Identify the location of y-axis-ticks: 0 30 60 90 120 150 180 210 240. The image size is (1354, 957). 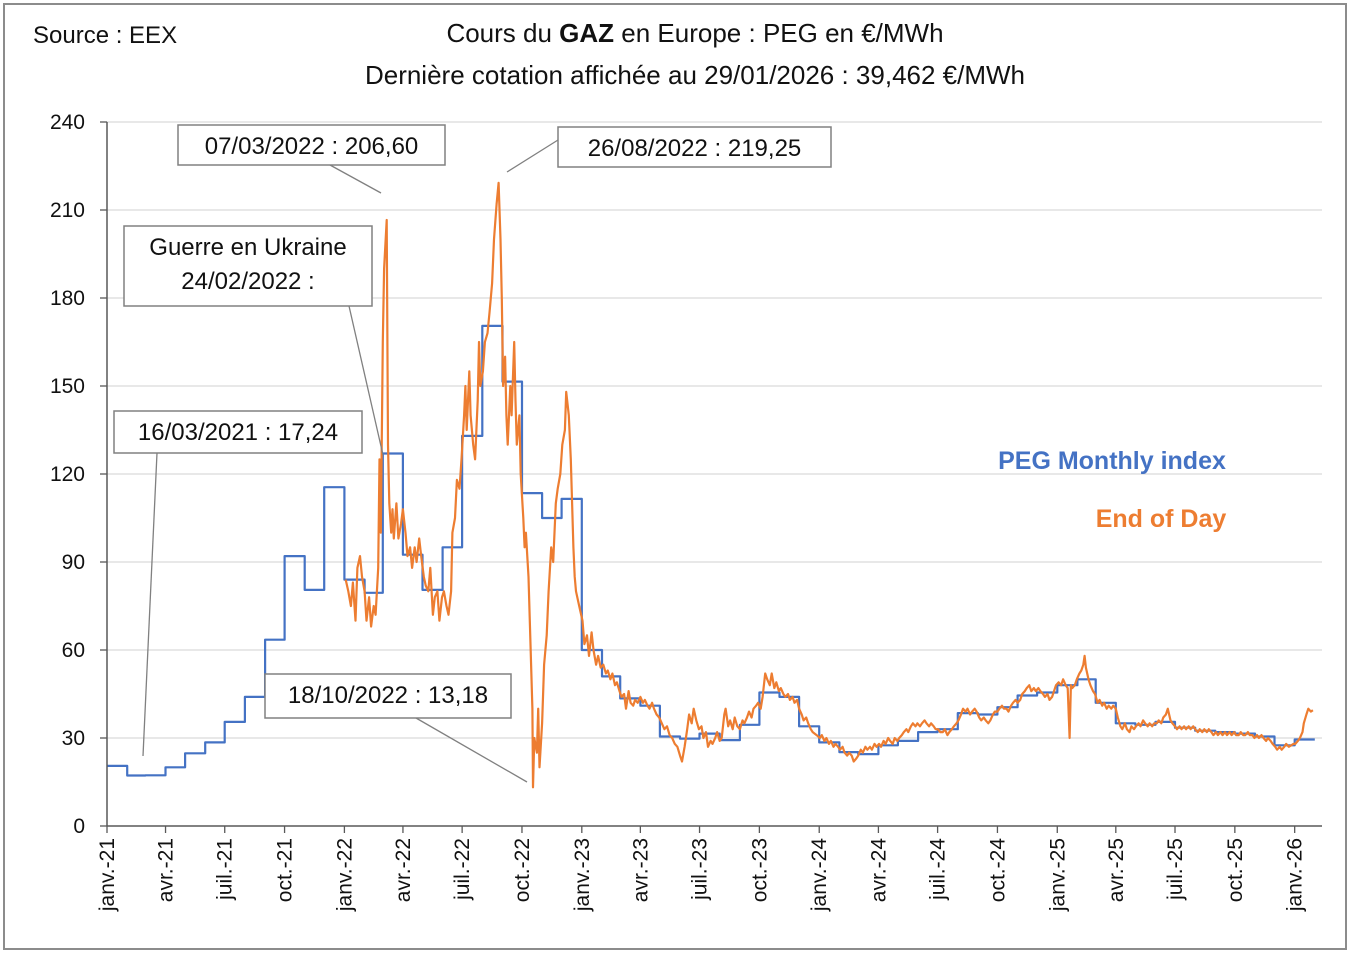
(78, 474).